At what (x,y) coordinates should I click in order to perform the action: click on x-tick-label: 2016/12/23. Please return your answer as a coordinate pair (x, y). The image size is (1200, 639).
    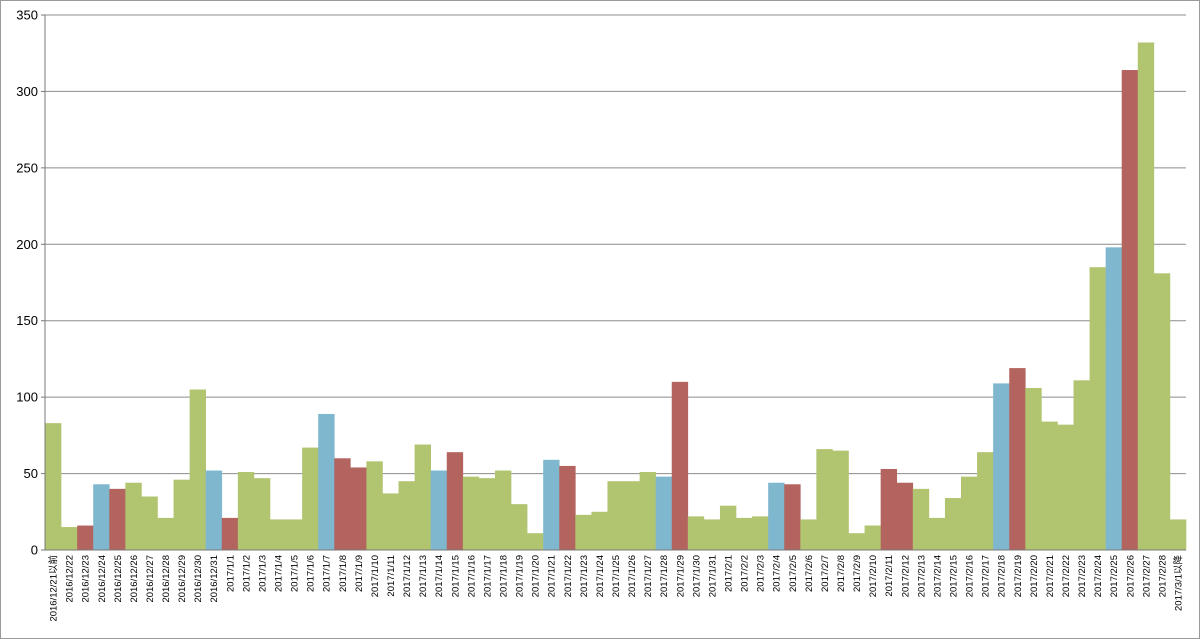
    Looking at the image, I should click on (86, 579).